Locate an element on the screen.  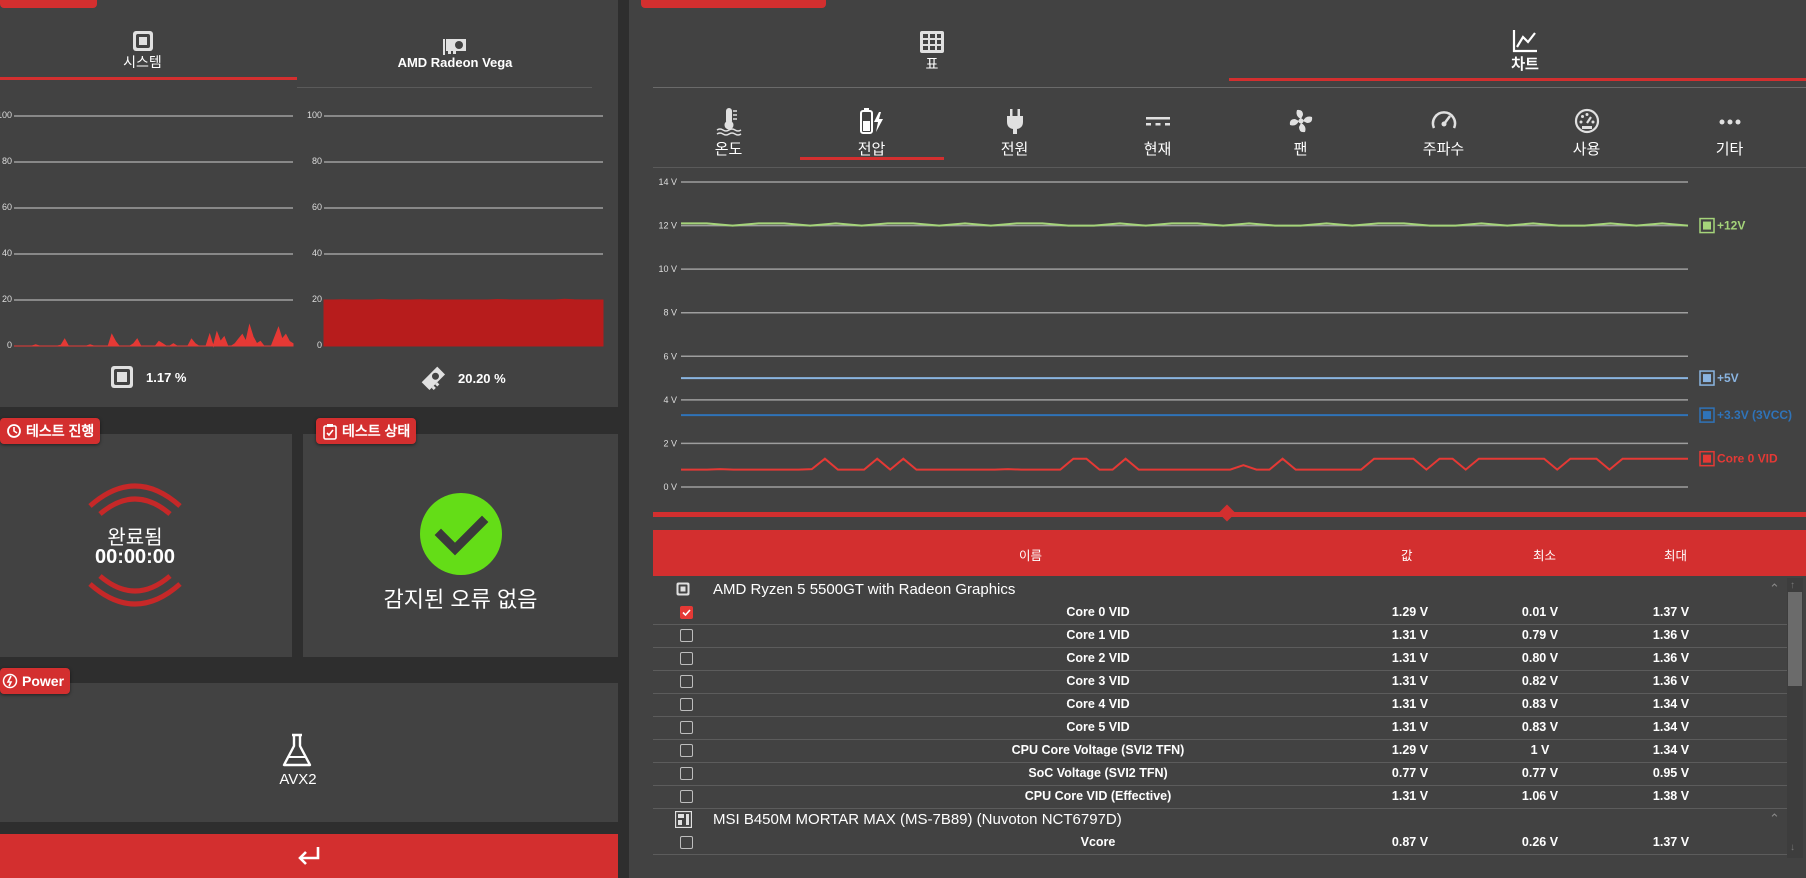
tab-chart: 차트 is located at coordinates (1525, 51).